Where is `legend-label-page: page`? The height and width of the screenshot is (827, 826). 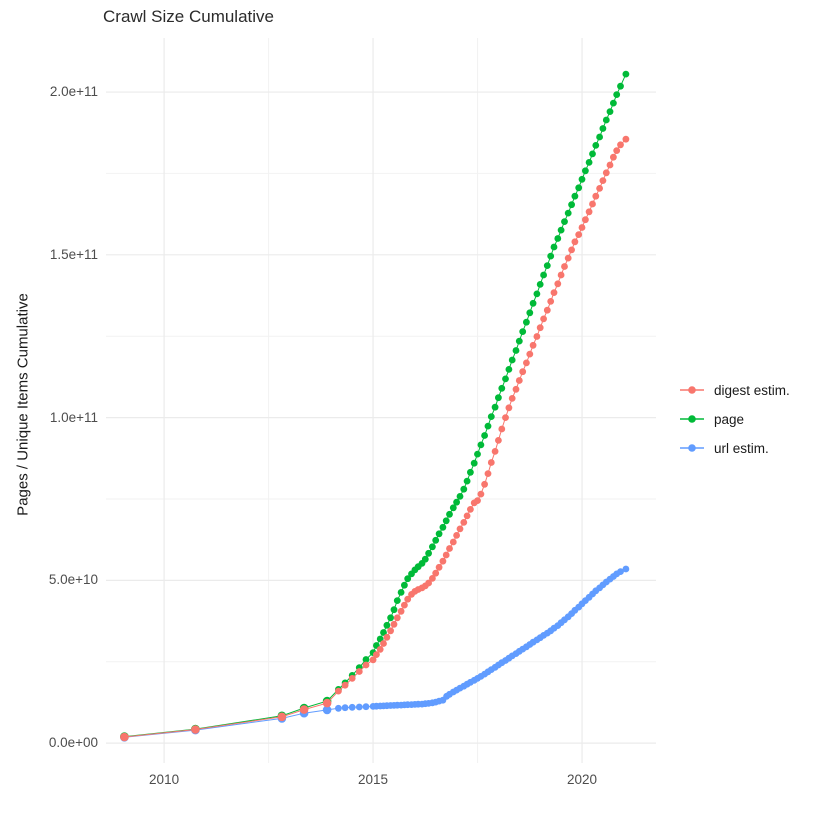 legend-label-page: page is located at coordinates (729, 419).